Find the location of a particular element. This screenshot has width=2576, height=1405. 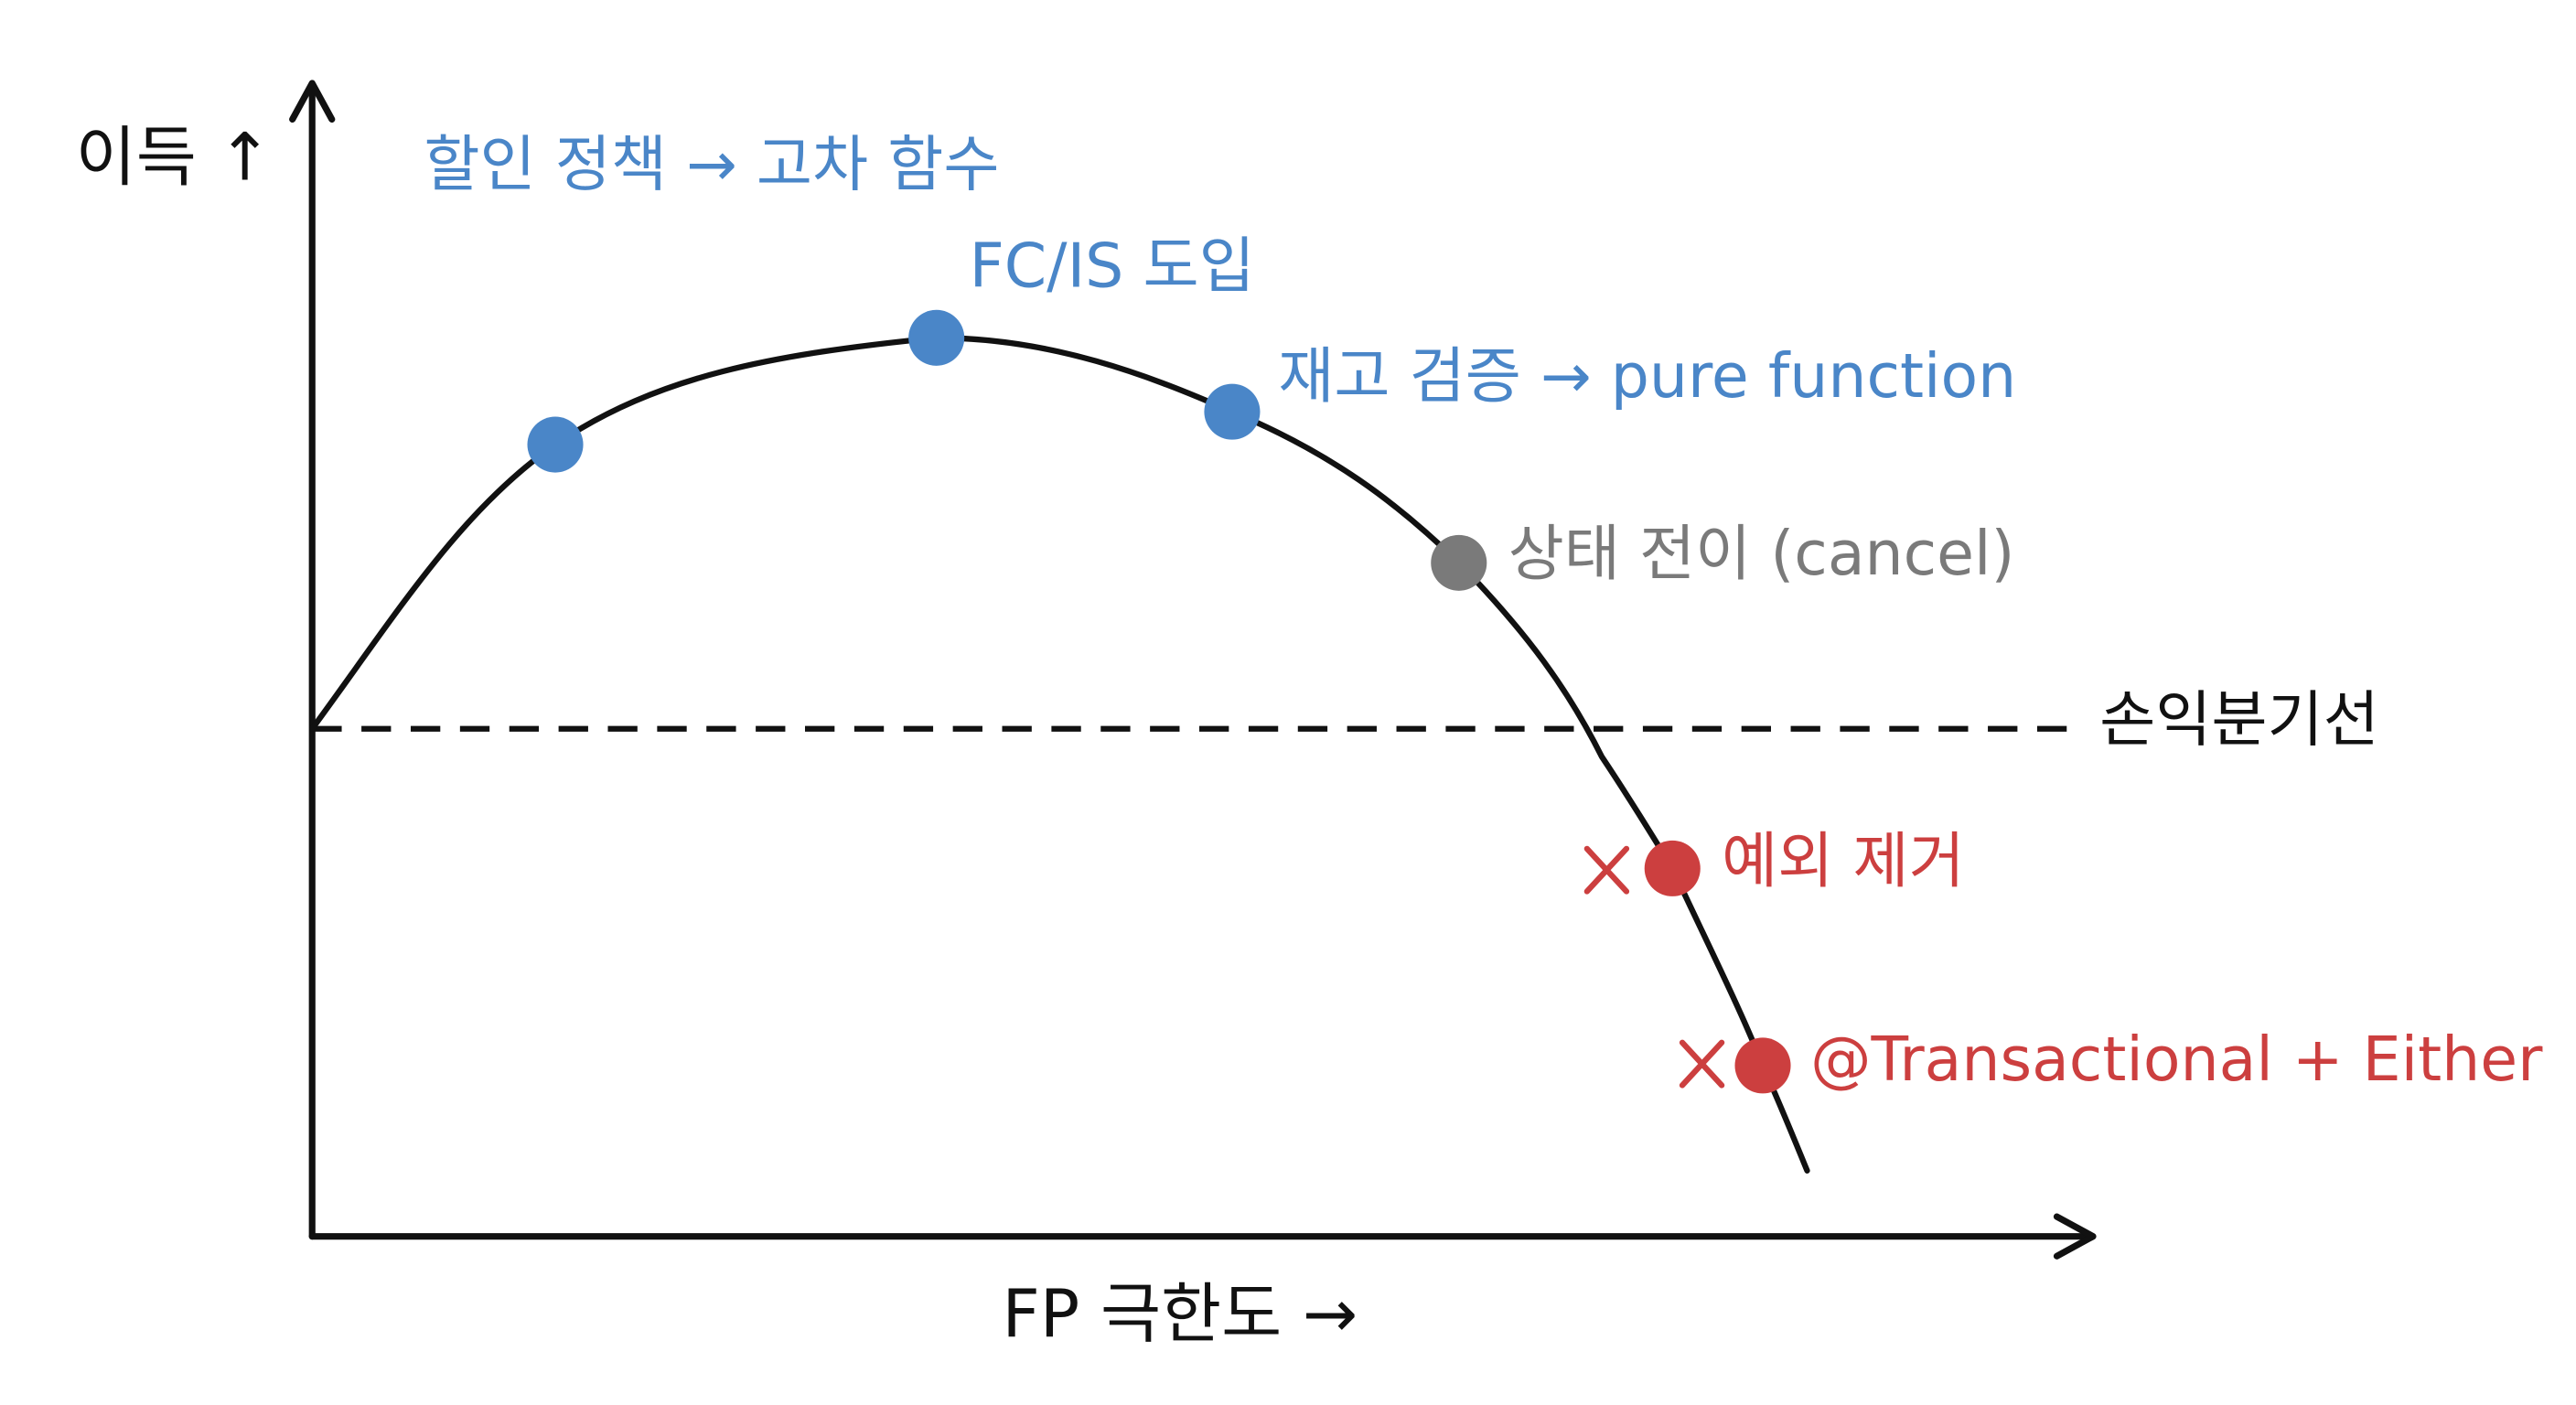

annotation: 재고 검증 → pure function is located at coordinates (1647, 376).